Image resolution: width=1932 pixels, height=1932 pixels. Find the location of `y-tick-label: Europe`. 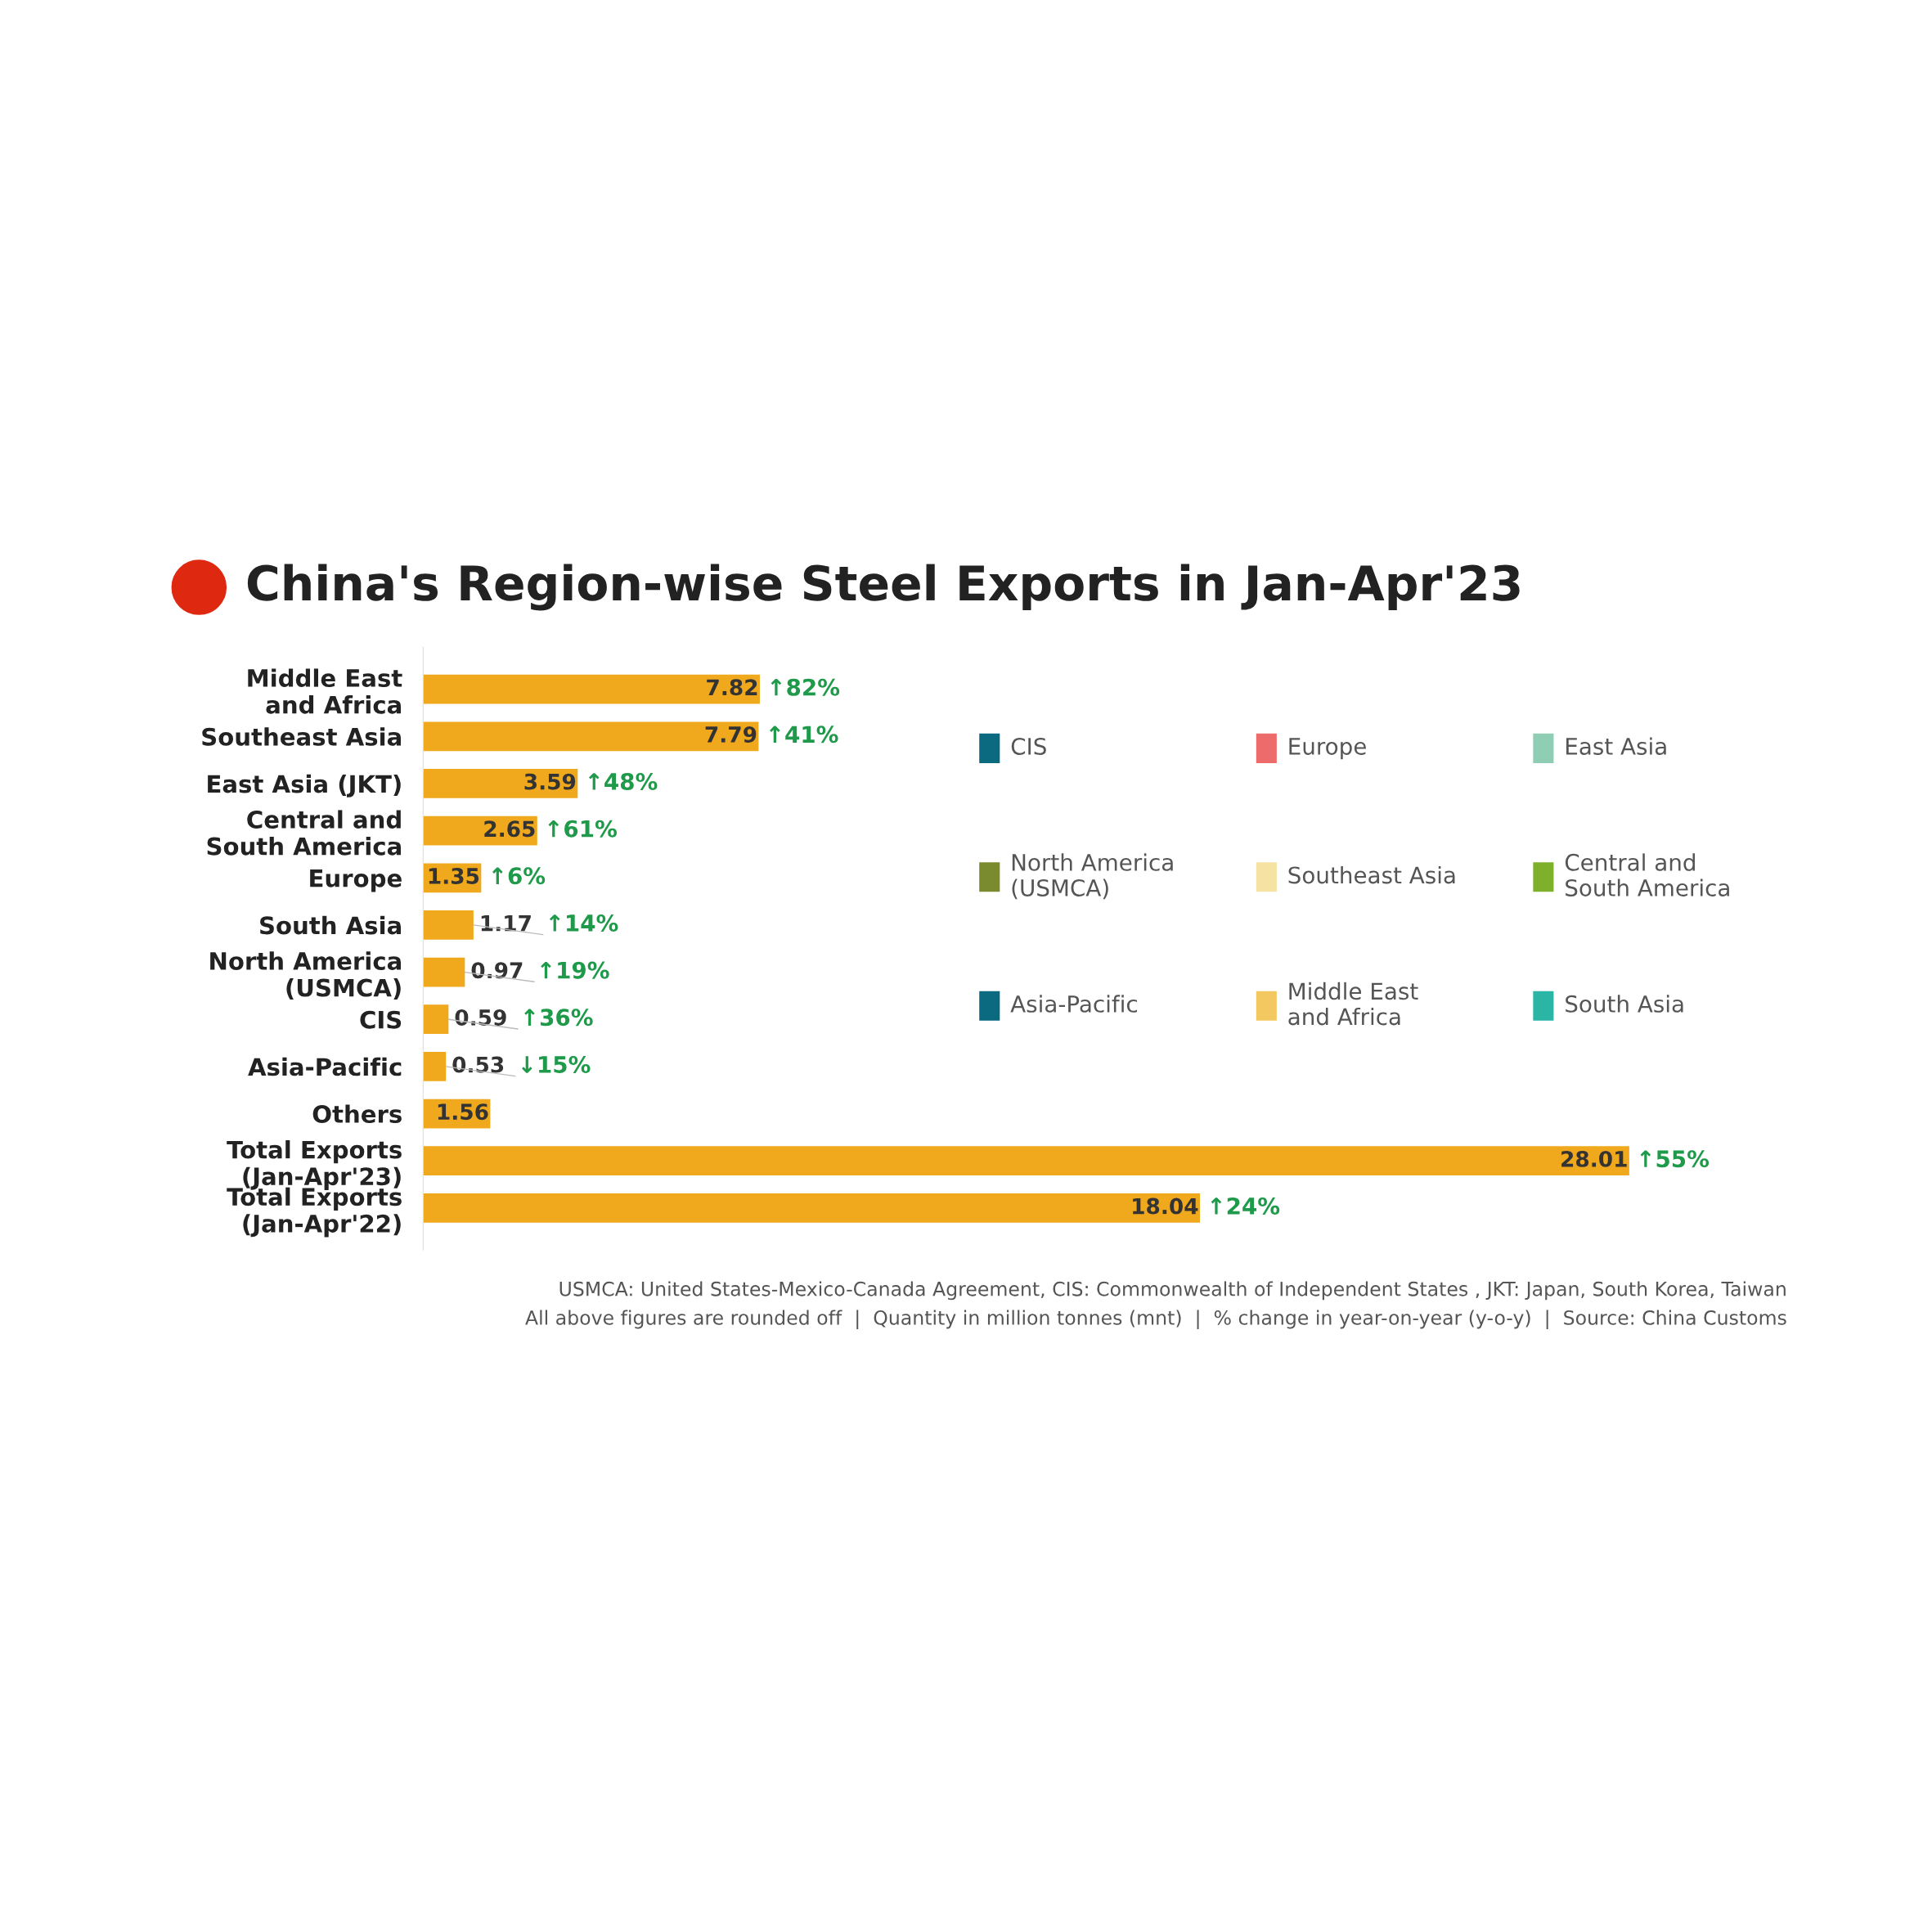

y-tick-label: Europe is located at coordinates (356, 880).